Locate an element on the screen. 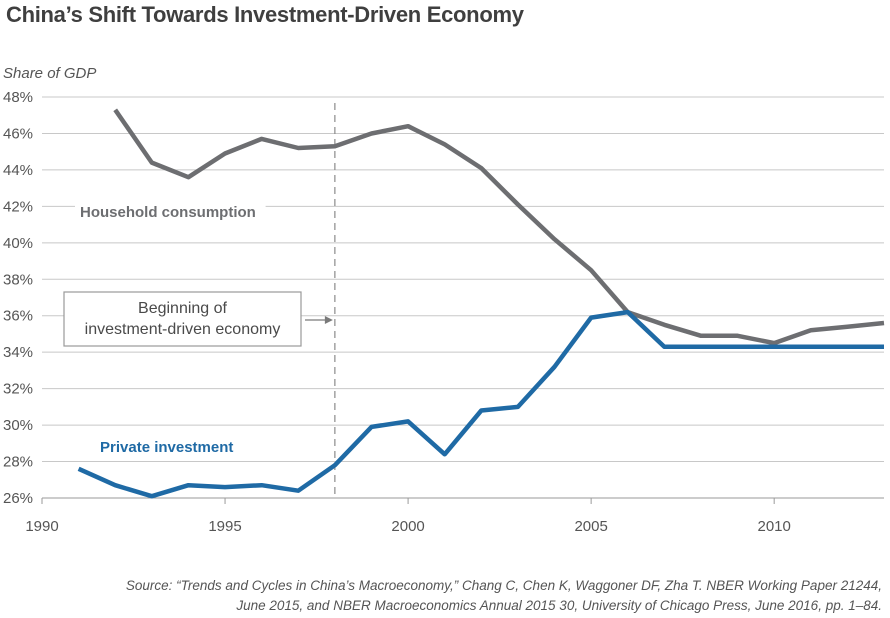  y-tick-label: 28% is located at coordinates (18, 462).